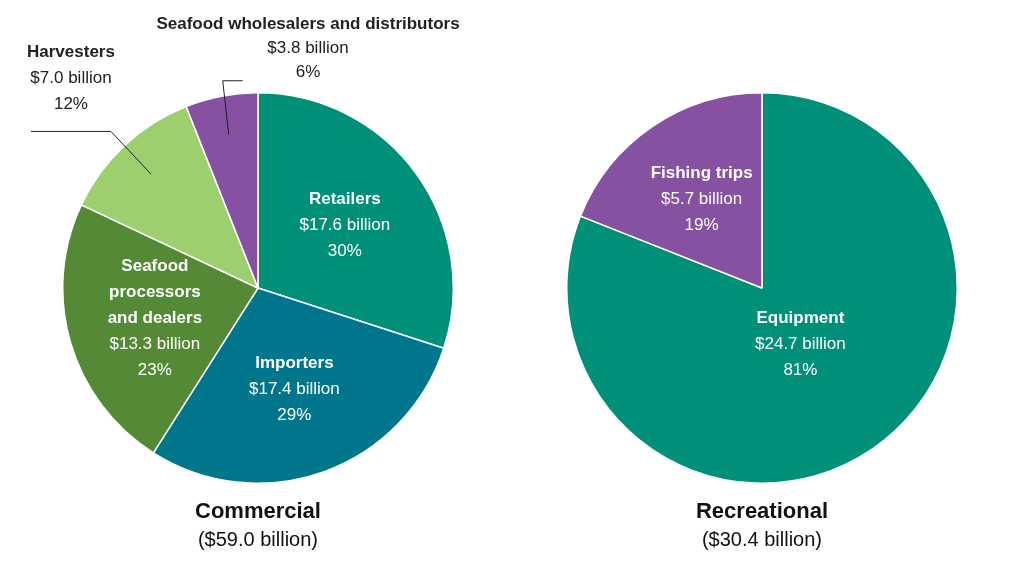 This screenshot has height=563, width=1020. Describe the element at coordinates (701, 172) in the screenshot. I see `slice-label: Fishing trips` at that location.